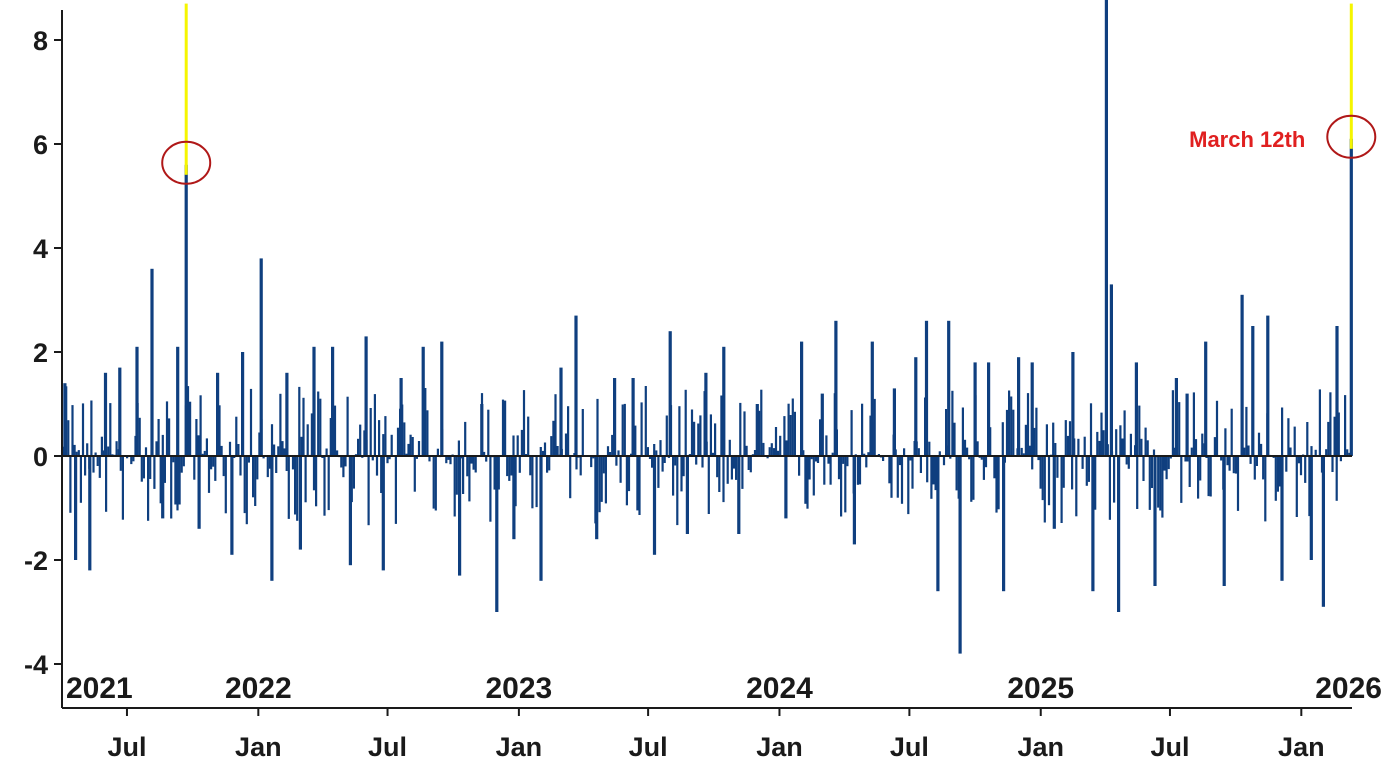 The image size is (1399, 765). Describe the element at coordinates (36, 665) in the screenshot. I see `y-tick-label: -4` at that location.